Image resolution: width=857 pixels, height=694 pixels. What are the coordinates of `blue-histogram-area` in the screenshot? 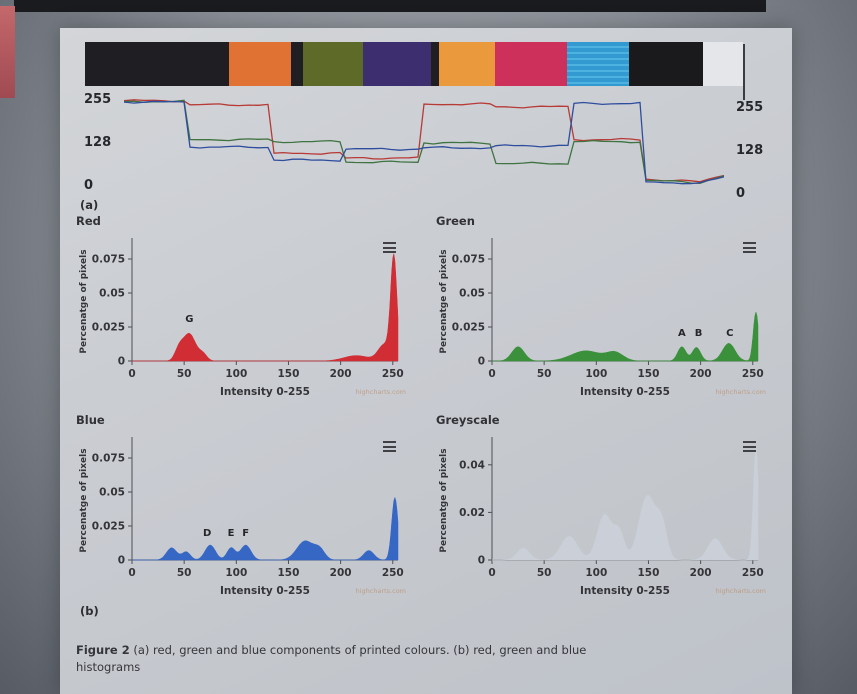 It's located at (265, 528).